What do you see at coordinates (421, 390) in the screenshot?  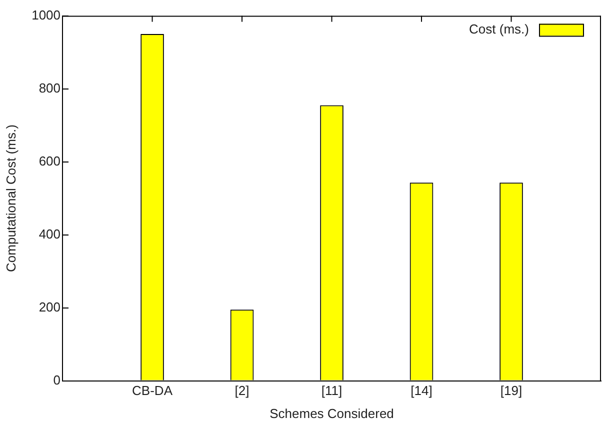 I see `x-tick-label: [14]` at bounding box center [421, 390].